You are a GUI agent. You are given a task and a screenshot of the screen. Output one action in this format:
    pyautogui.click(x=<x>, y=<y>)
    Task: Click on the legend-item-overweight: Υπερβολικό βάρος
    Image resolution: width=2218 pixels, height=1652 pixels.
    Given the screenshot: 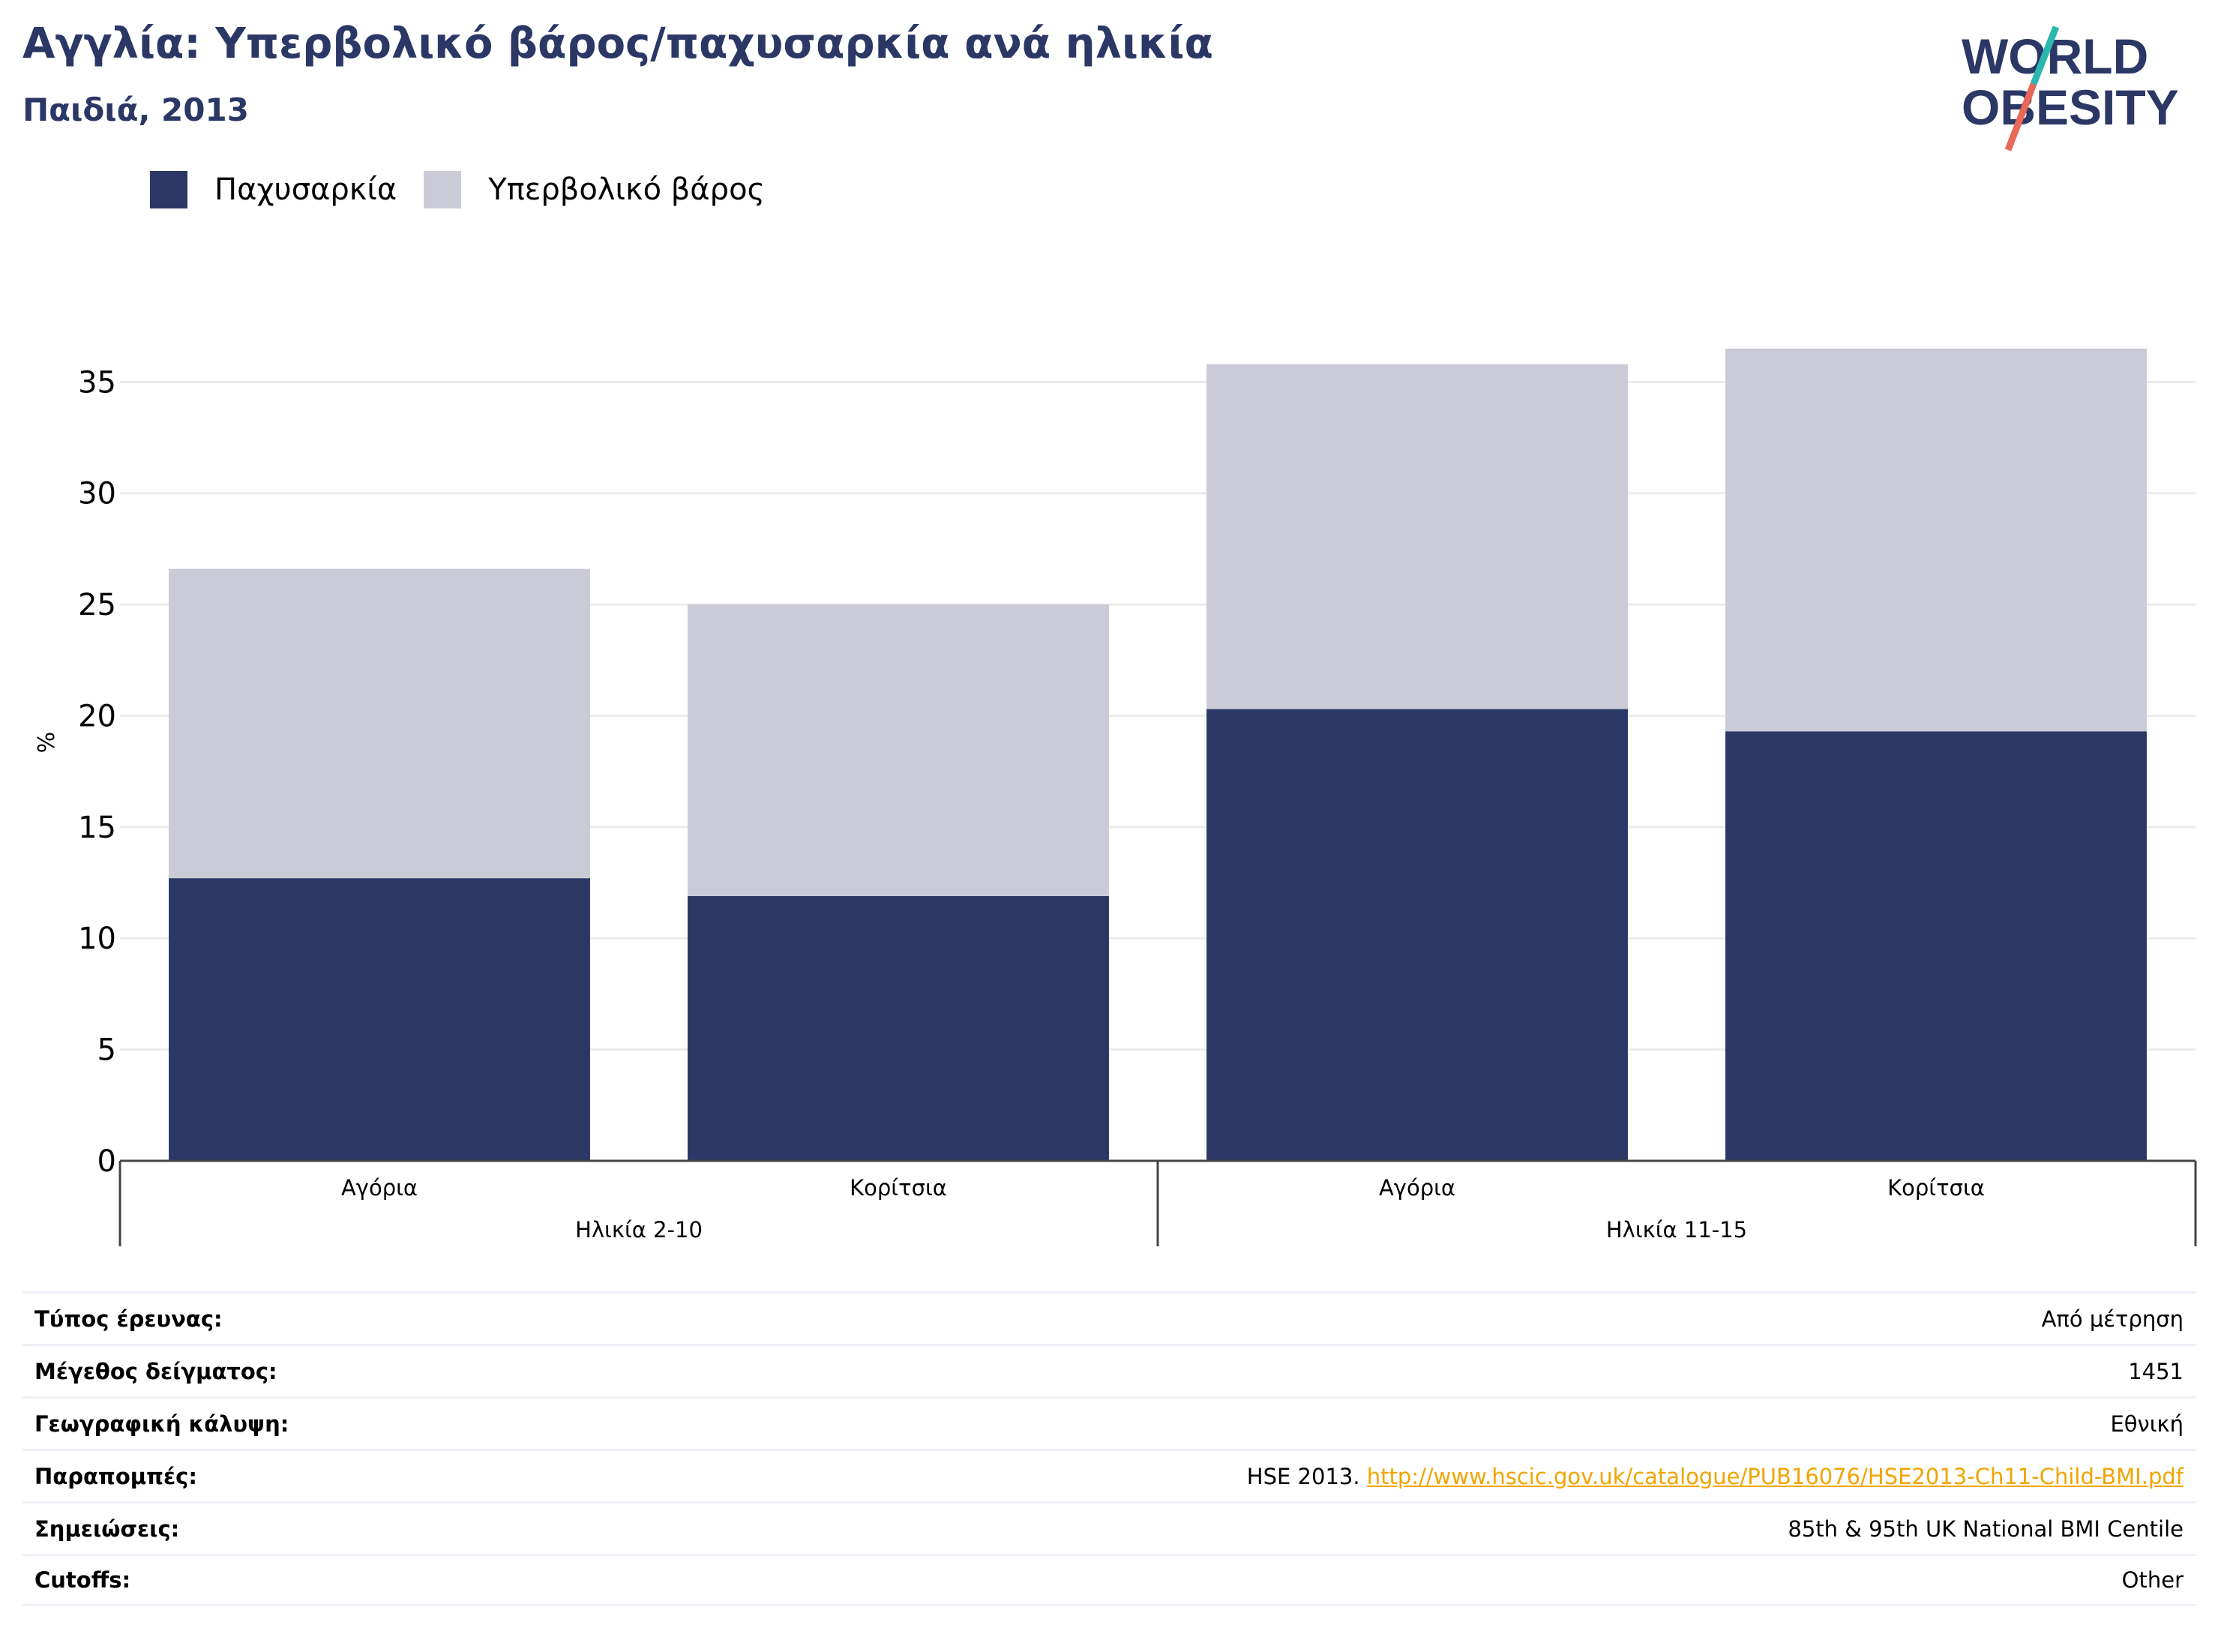 What is the action you would take?
    pyautogui.click(x=594, y=189)
    